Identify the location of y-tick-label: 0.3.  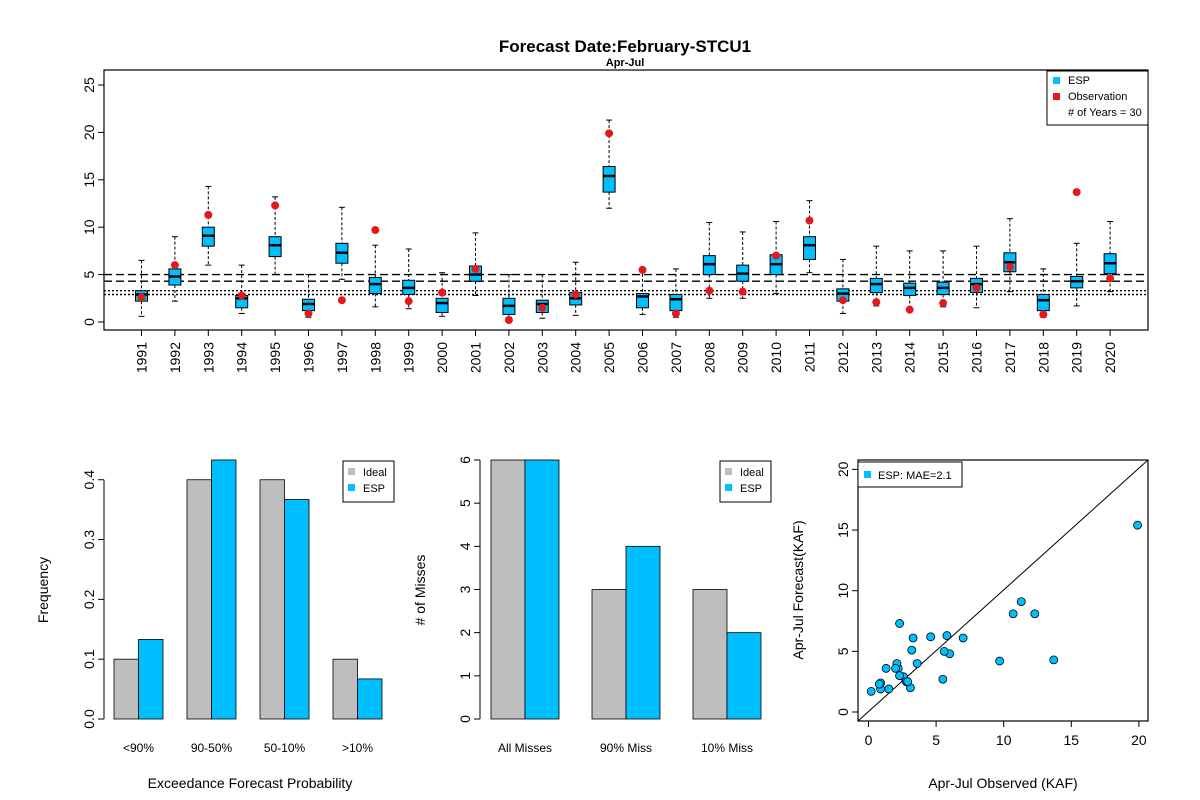
(89, 540).